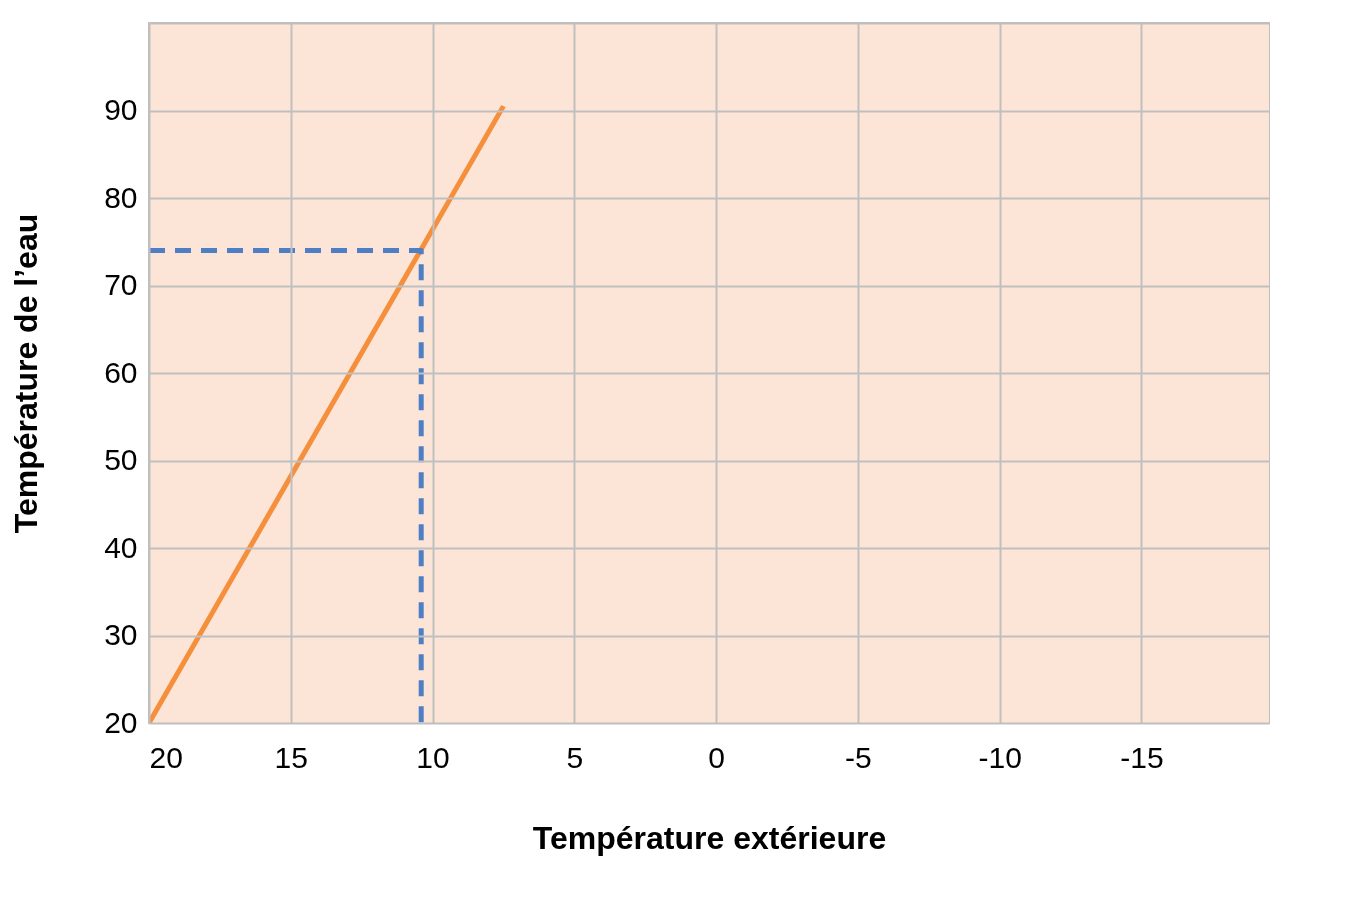 This screenshot has width=1351, height=913. What do you see at coordinates (121, 372) in the screenshot?
I see `y-tick-label: 60` at bounding box center [121, 372].